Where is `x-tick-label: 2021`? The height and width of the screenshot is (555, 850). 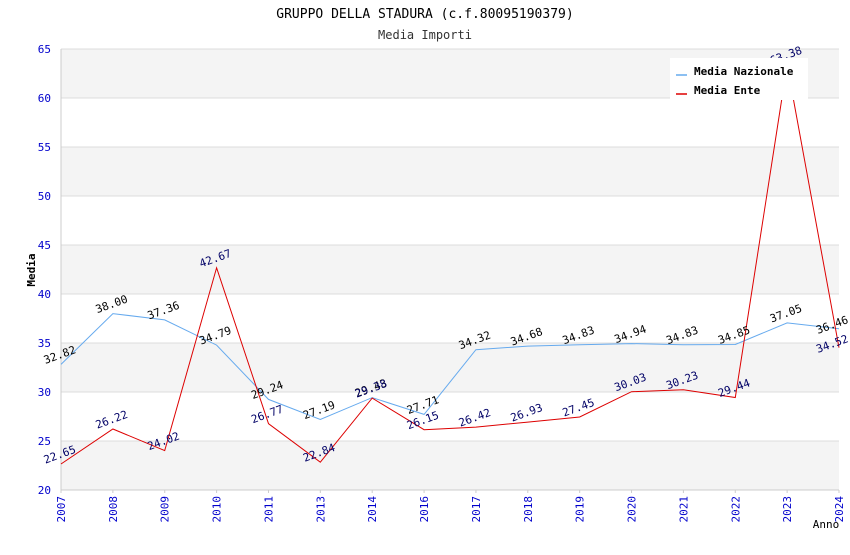
x-tick-label: 2021 is located at coordinates (683, 509).